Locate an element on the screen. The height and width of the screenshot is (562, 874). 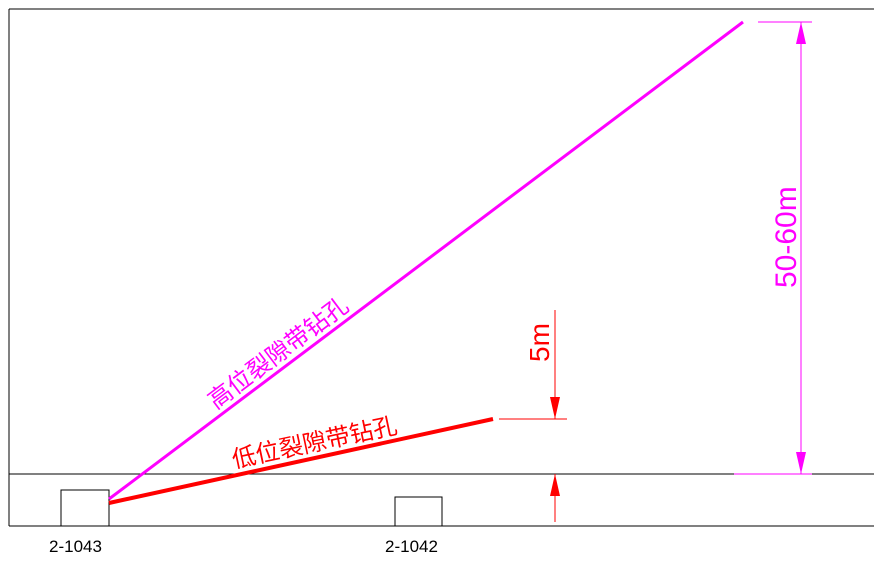
low-dimension-label: 5m is located at coordinates (539, 342).